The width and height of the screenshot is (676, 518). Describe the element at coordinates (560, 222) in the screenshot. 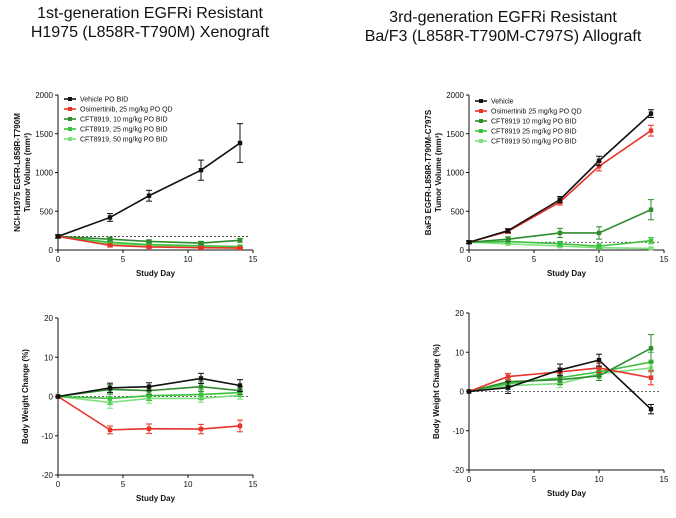

I see `series-cft10` at that location.